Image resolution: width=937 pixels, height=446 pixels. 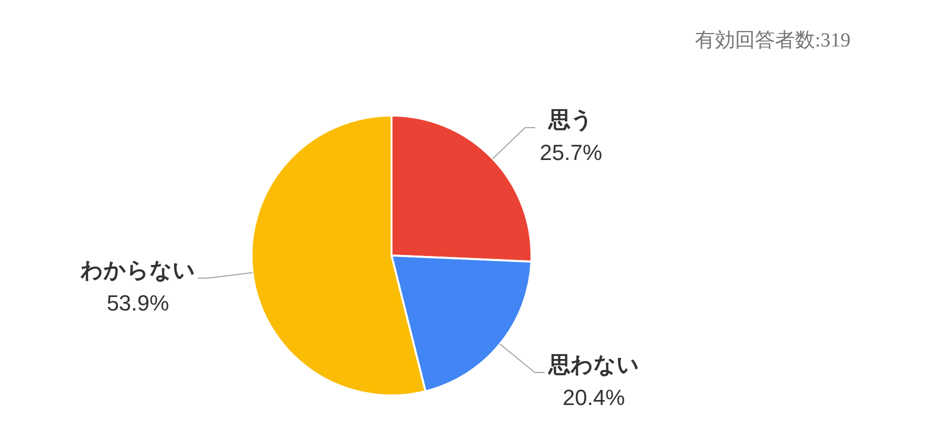 What do you see at coordinates (772, 41) in the screenshot?
I see `text: 有効回答者数:319` at bounding box center [772, 41].